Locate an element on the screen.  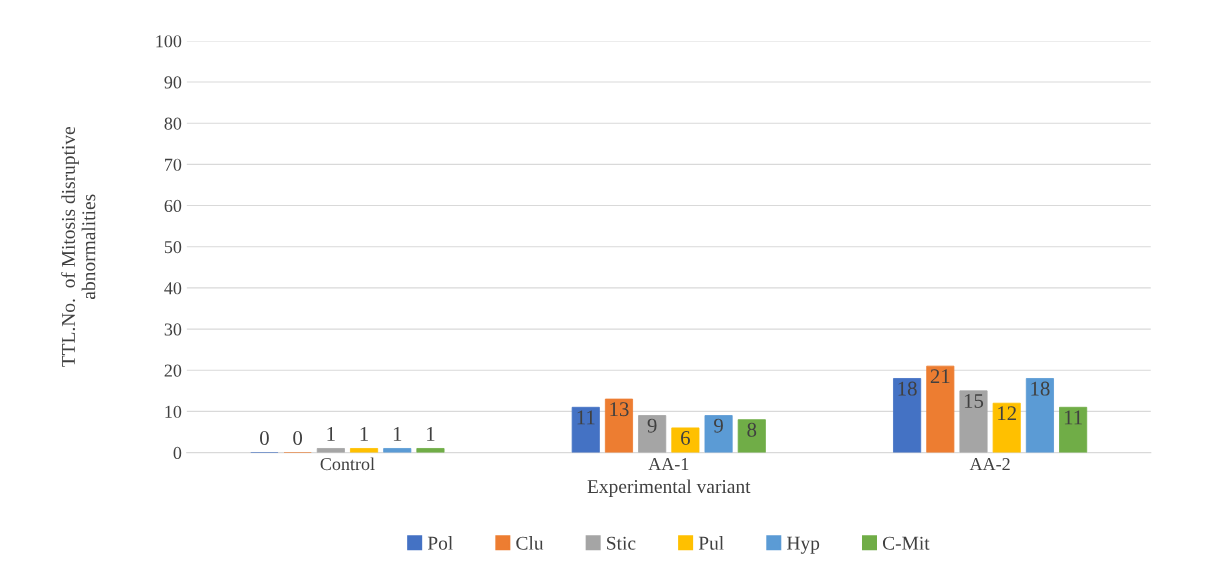
y-tick-label: 100 is located at coordinates (169, 41).